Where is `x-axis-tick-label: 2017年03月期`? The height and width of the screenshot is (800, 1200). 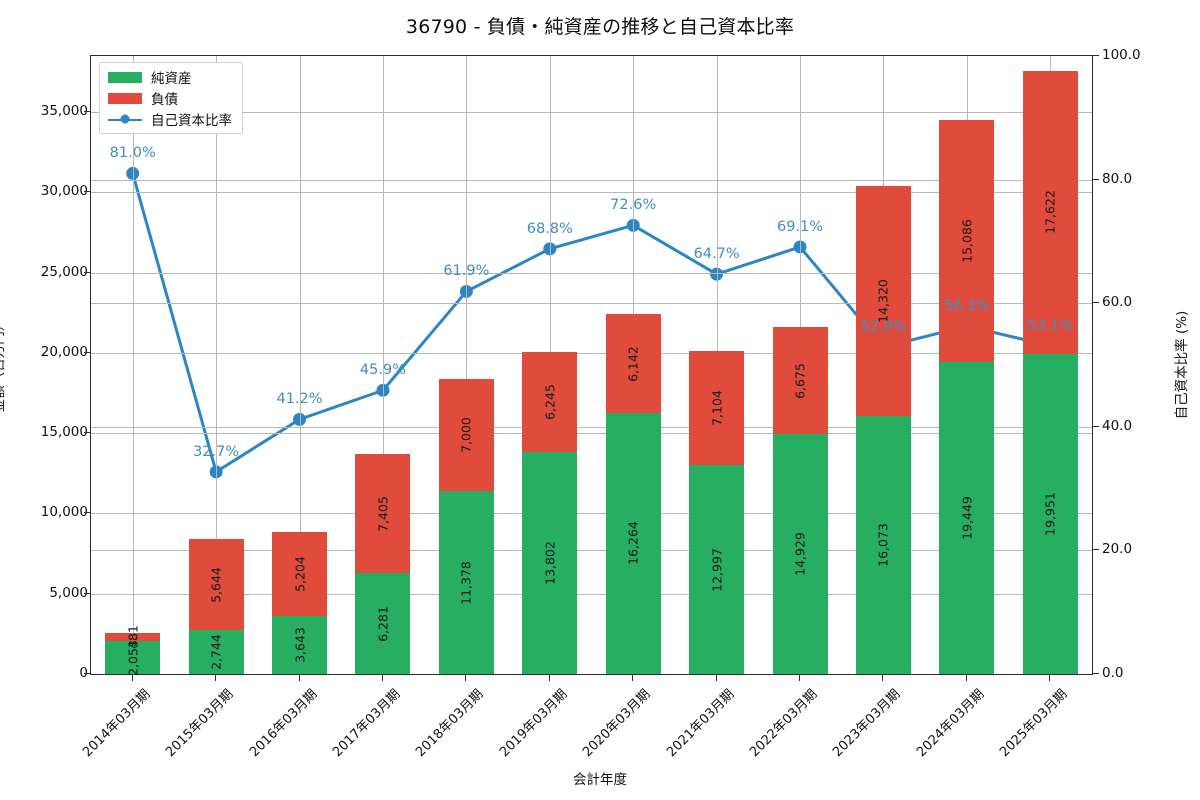
x-axis-tick-label: 2017年03月期 is located at coordinates (367, 723).